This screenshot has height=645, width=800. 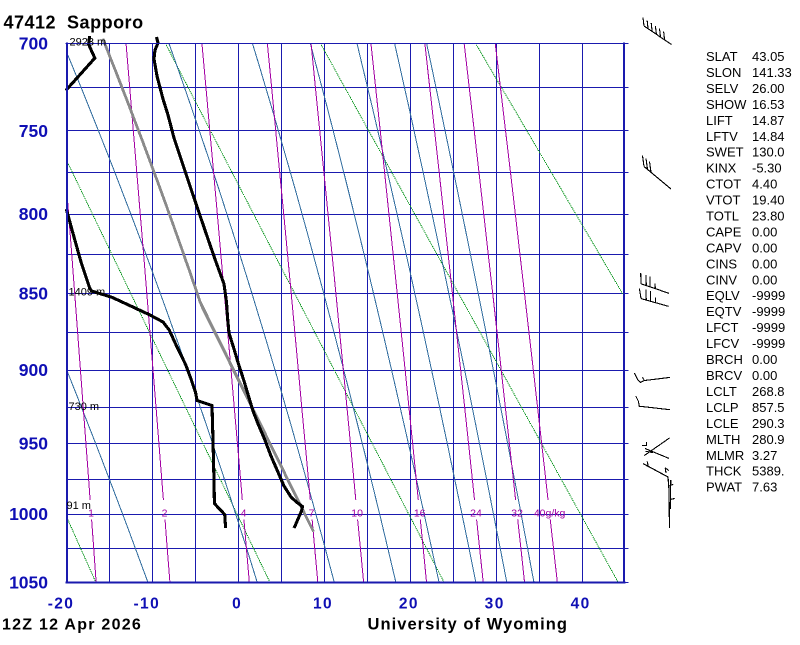 What do you see at coordinates (88, 43) in the screenshot?
I see `svg-text: 2923 m` at bounding box center [88, 43].